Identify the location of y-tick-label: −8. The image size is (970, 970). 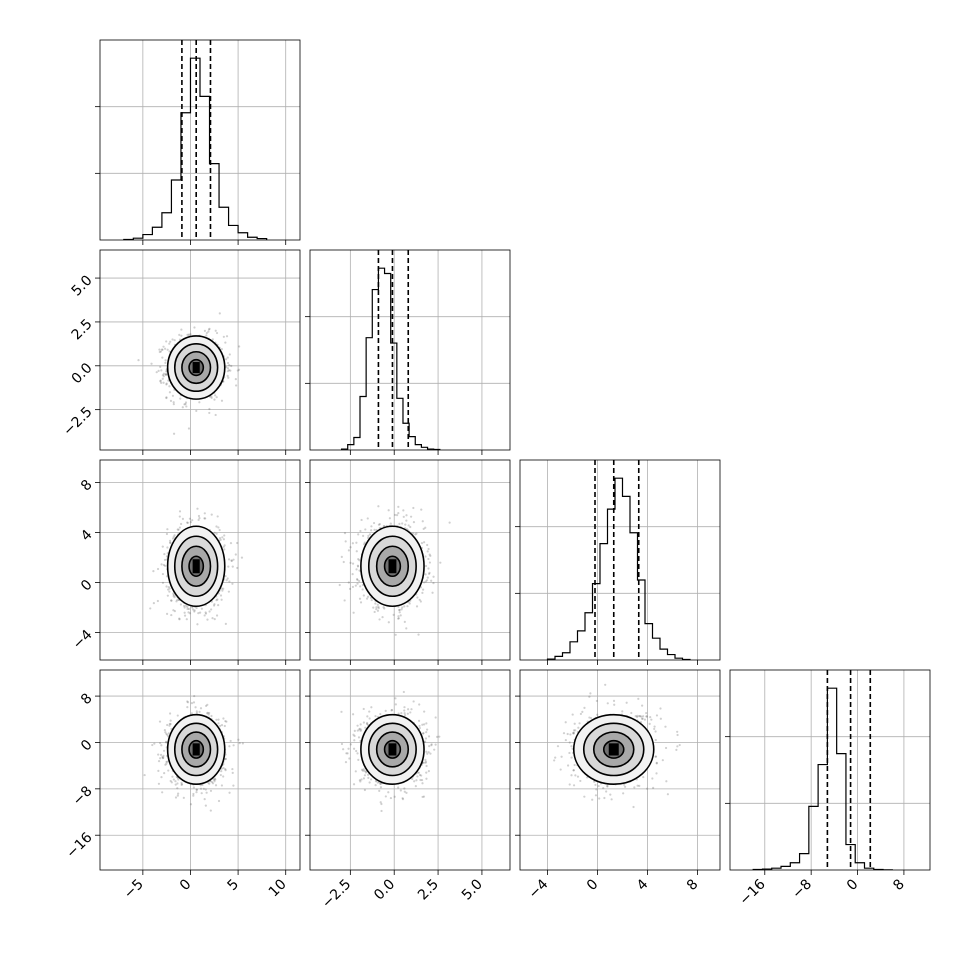
(83, 796).